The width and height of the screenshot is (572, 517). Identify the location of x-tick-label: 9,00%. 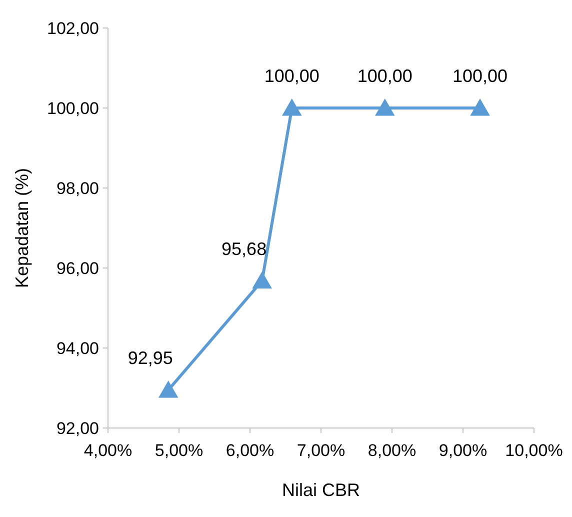
(463, 450).